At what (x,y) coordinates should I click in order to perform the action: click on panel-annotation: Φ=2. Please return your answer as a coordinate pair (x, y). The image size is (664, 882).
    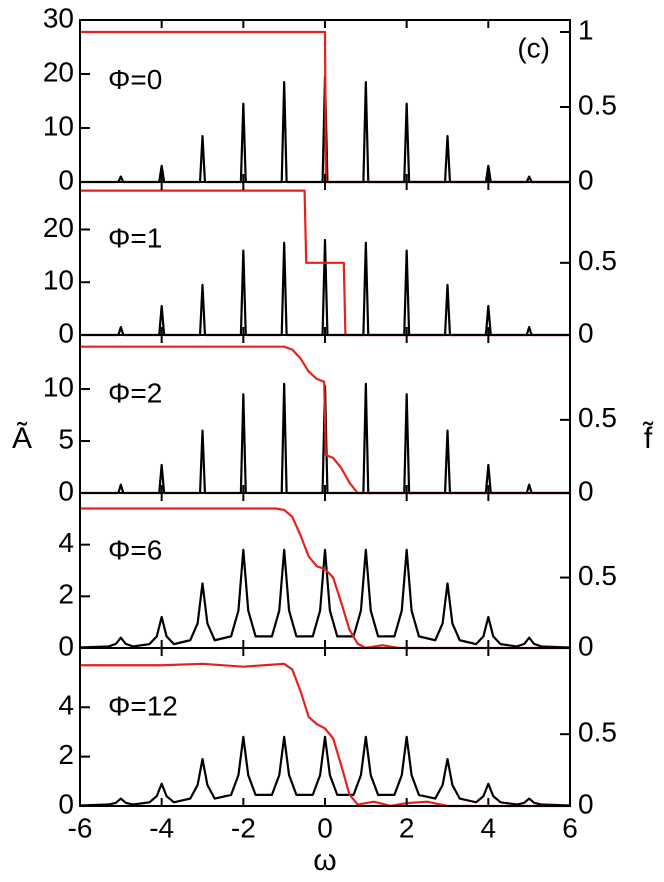
    Looking at the image, I should click on (135, 392).